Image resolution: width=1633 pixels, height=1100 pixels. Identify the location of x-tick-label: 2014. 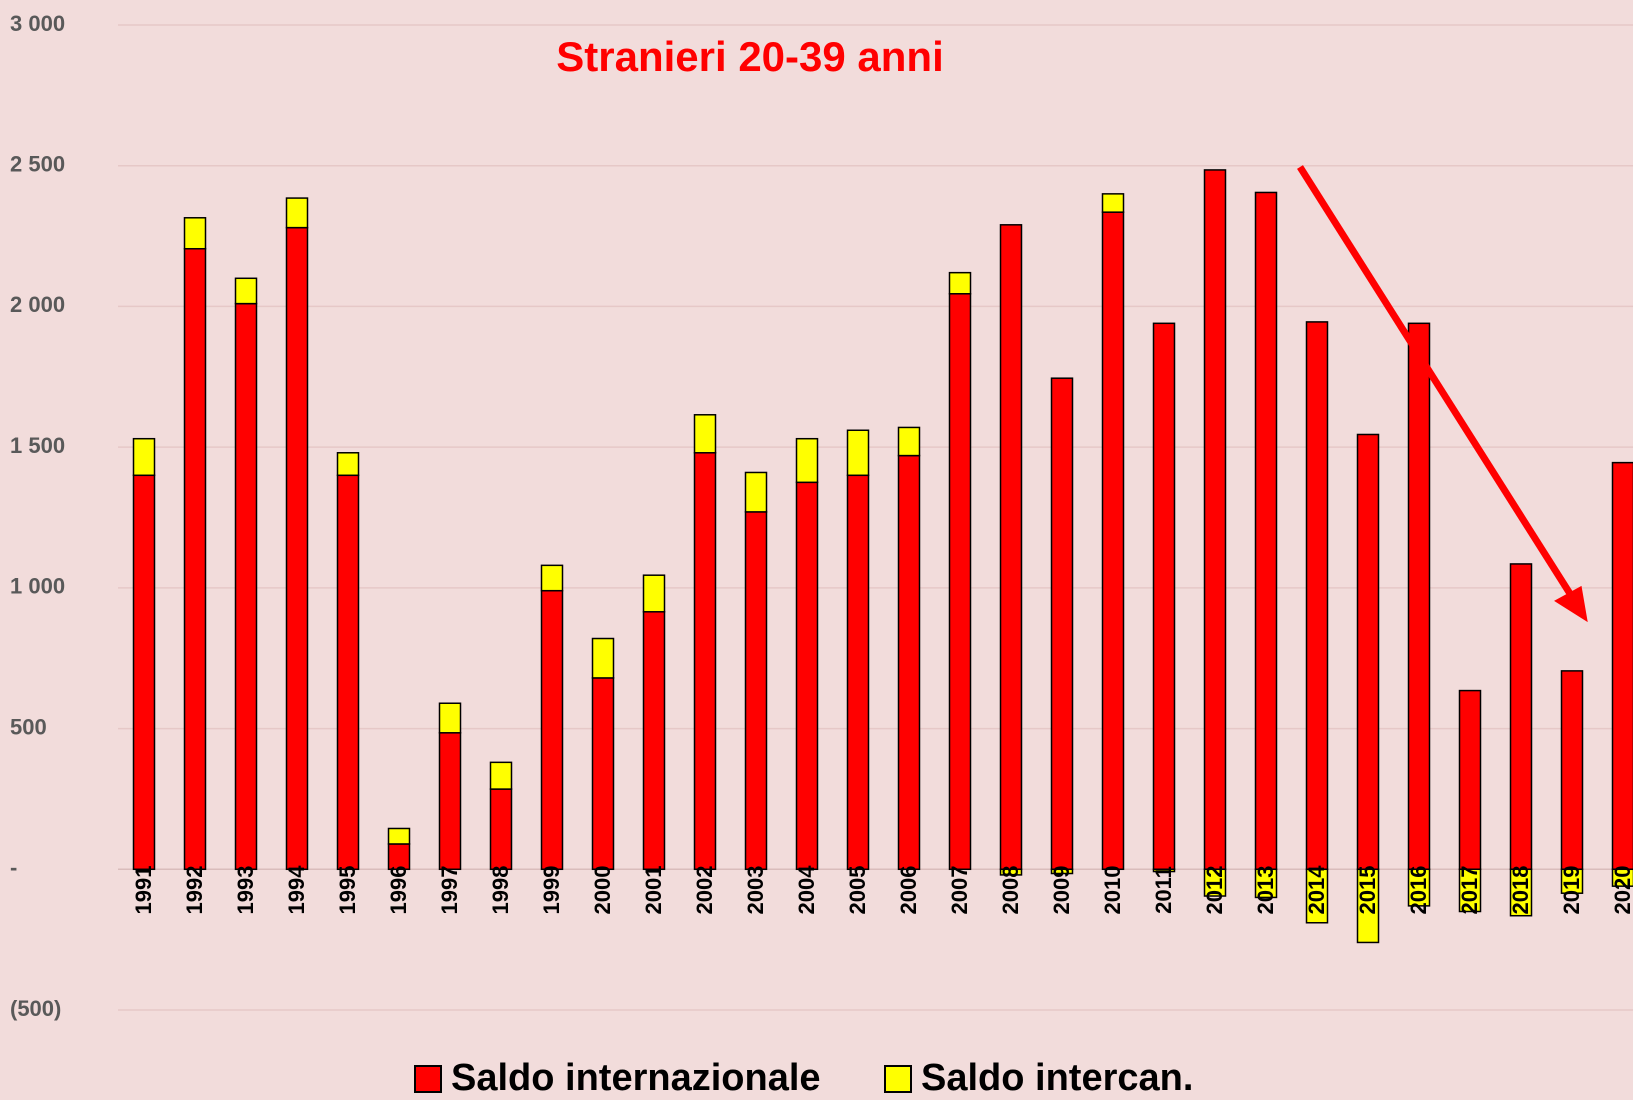
(1316, 890).